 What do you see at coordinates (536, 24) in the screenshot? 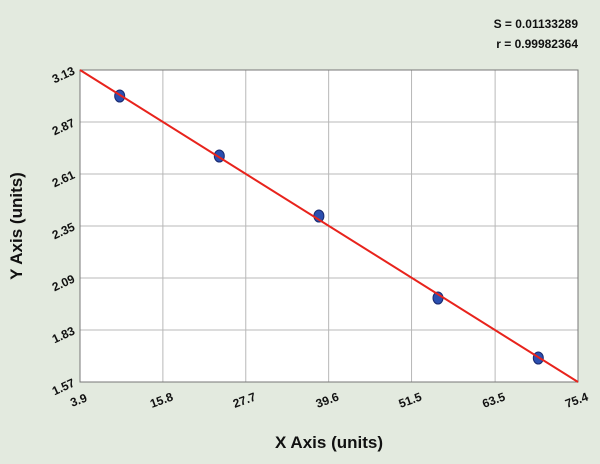
I see `annotation: S = 0.01133289` at bounding box center [536, 24].